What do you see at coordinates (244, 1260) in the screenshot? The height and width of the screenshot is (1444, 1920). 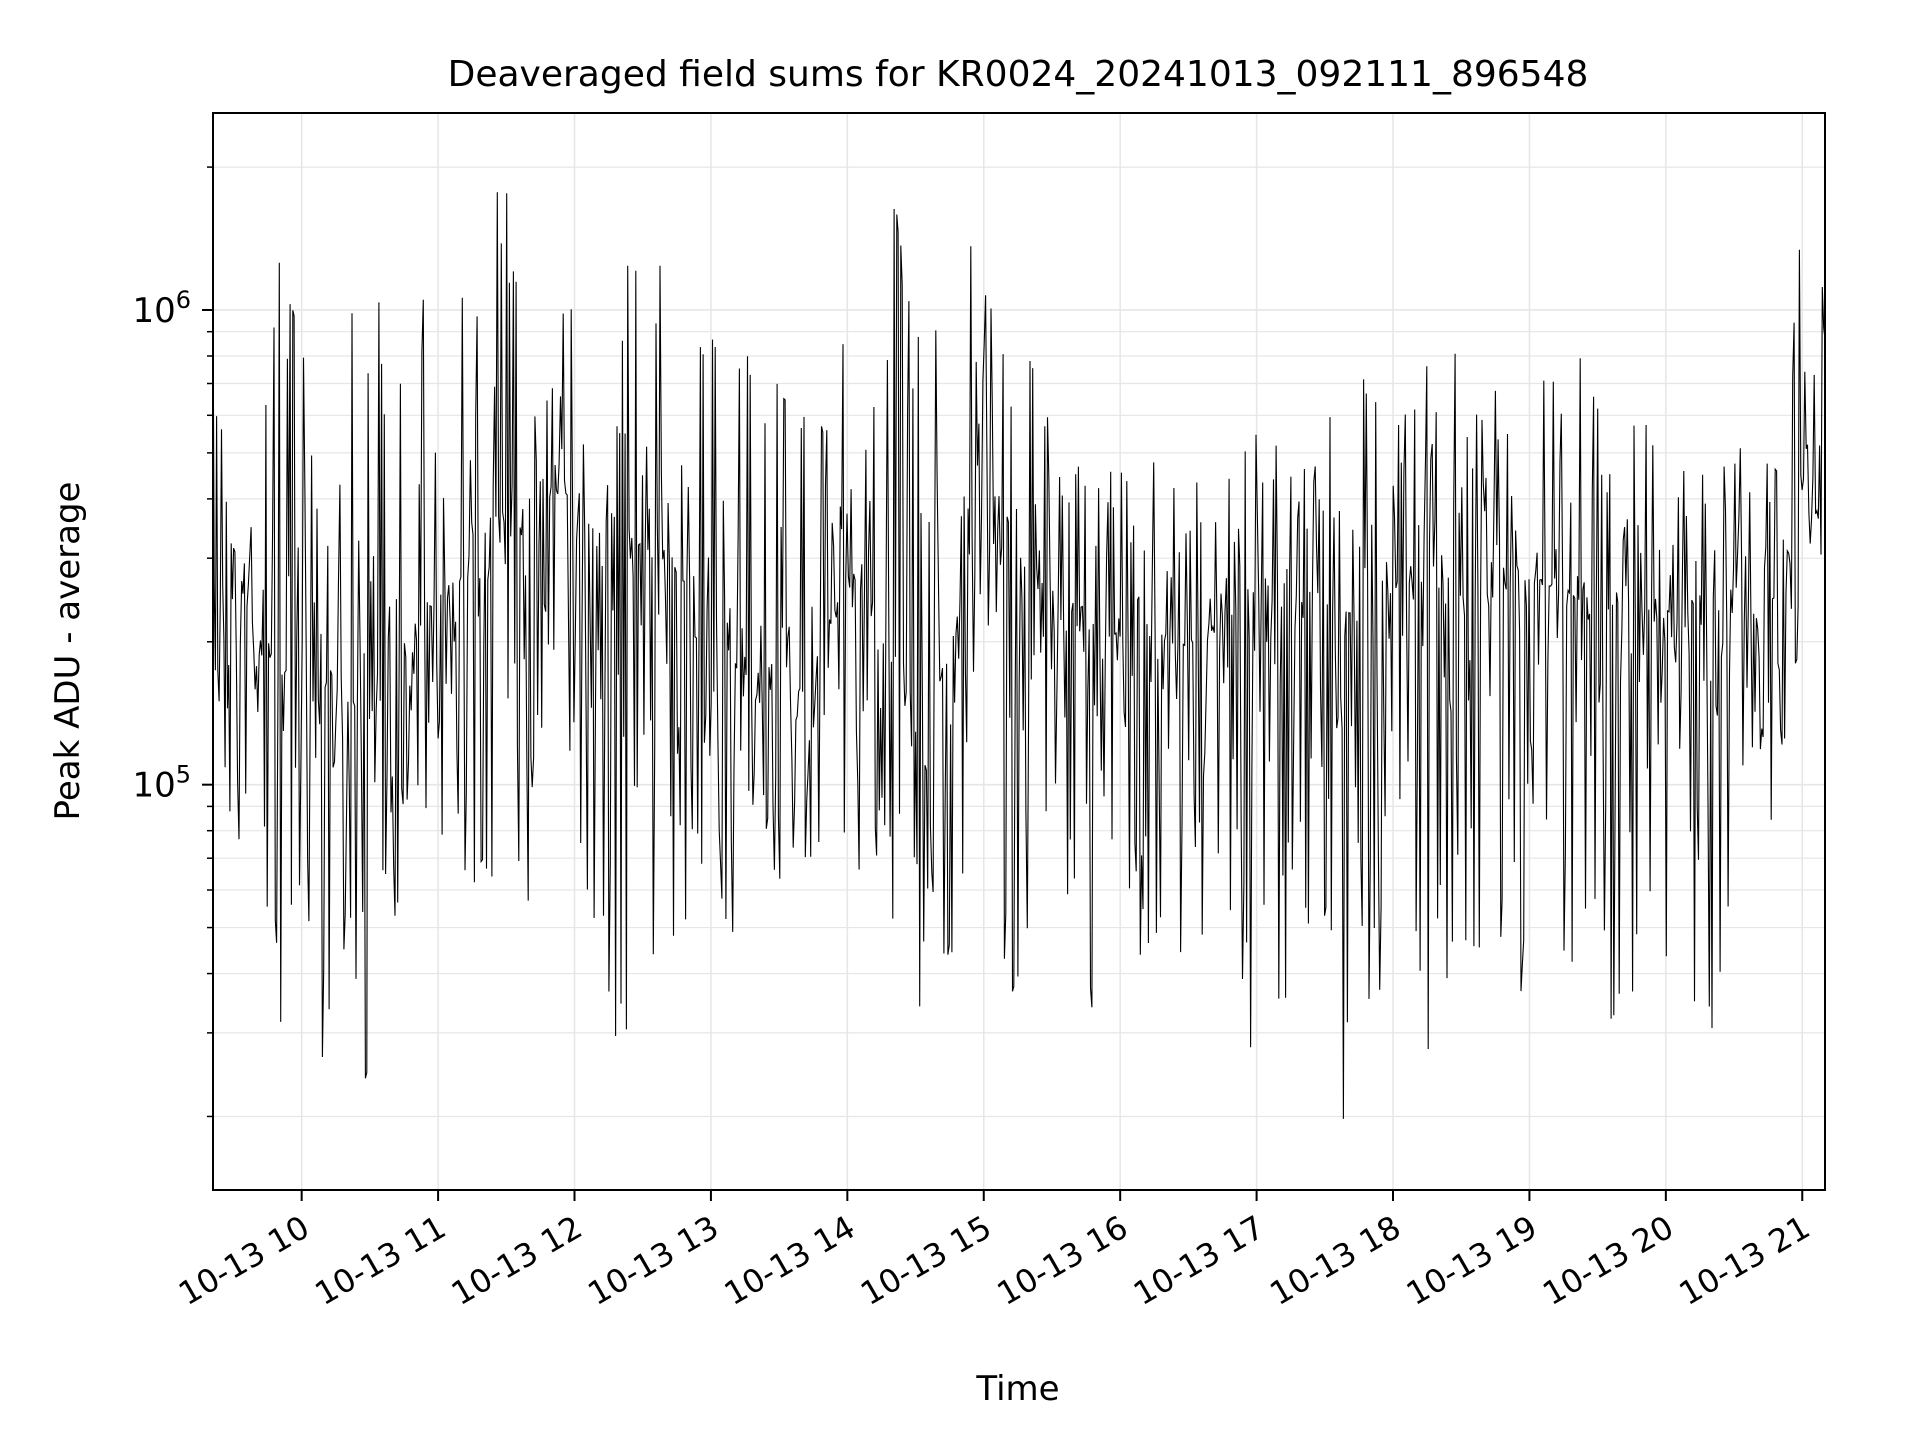 I see `x-tick-label: 10-13 10` at bounding box center [244, 1260].